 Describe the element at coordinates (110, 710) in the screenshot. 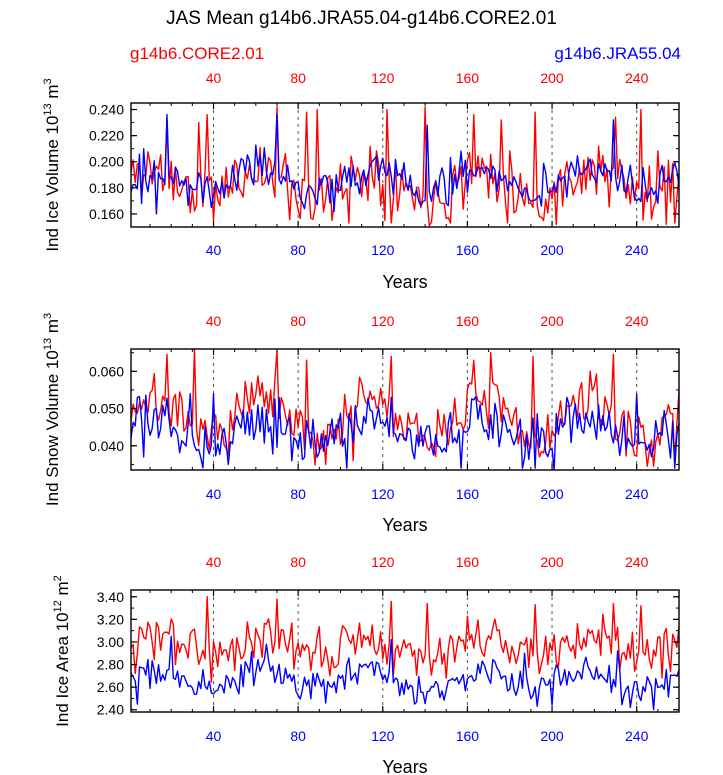

I see `y-tick-label: 2.40` at that location.